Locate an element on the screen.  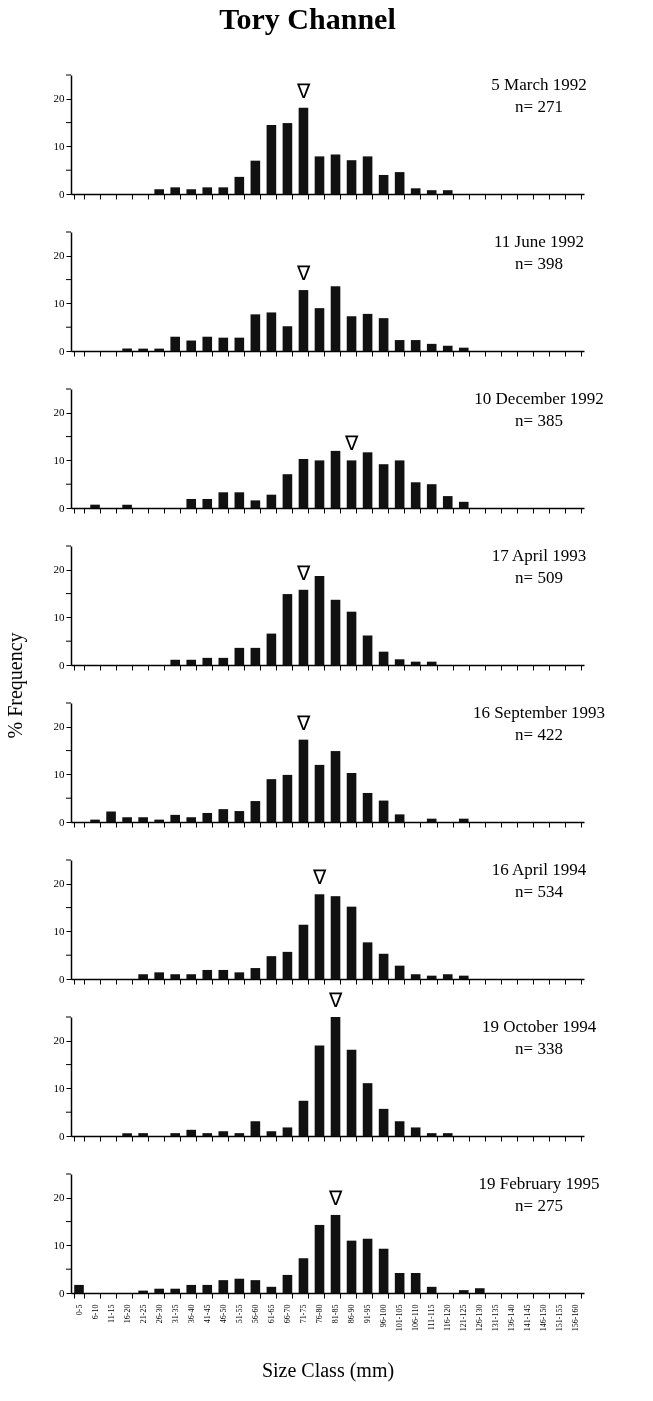
annotation: n= 422 is located at coordinates (539, 734).